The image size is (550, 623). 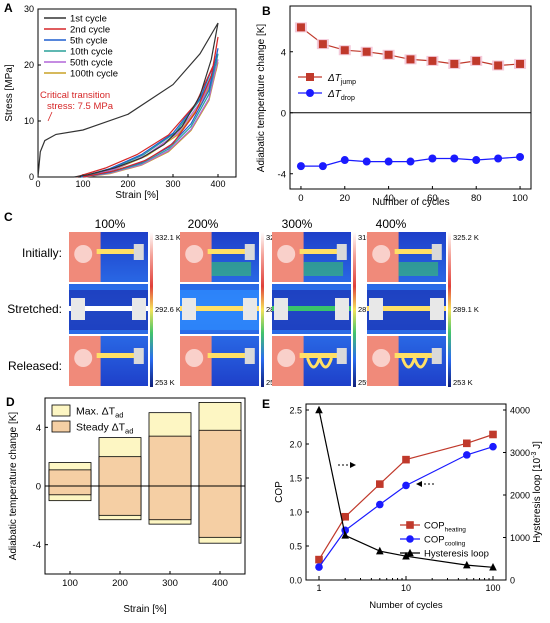 I want to click on x-tick-label-e: 10, so click(x=406, y=588).